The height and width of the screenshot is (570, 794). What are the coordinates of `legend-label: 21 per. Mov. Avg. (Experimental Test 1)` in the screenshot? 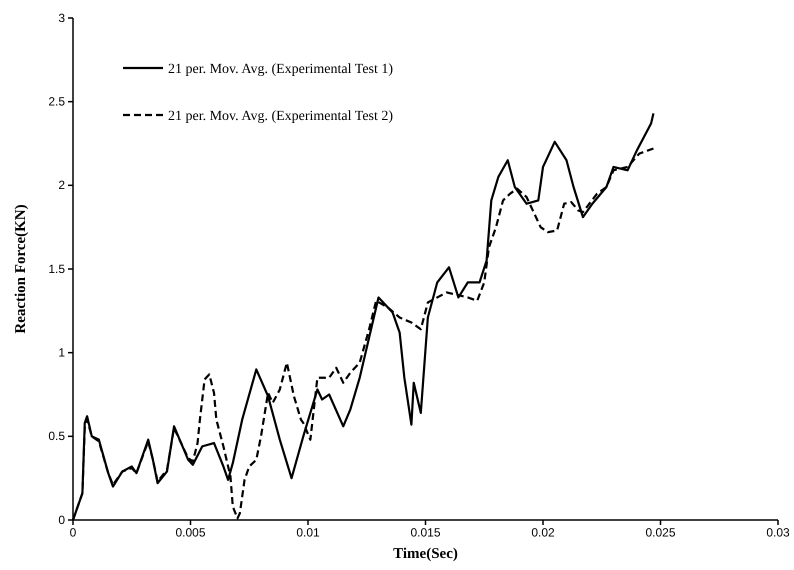 It's located at (281, 69).